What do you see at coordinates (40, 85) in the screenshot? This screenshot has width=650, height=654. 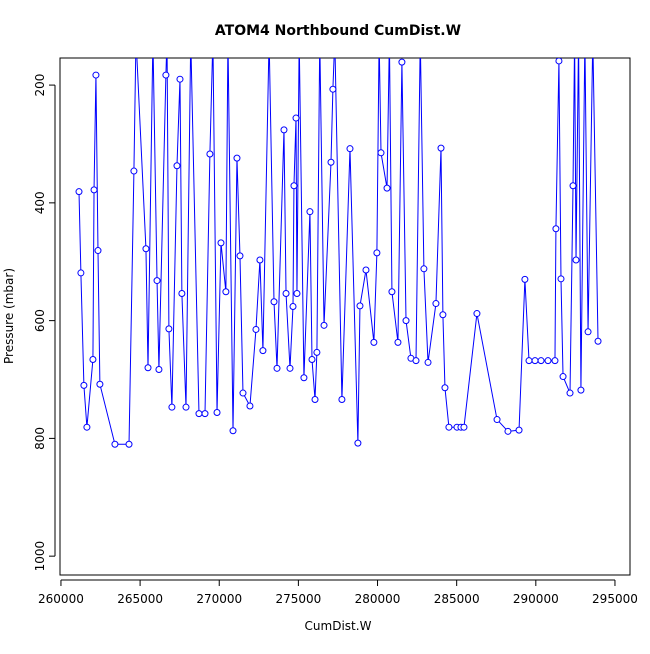 I see `y-tick-label: 200` at bounding box center [40, 85].